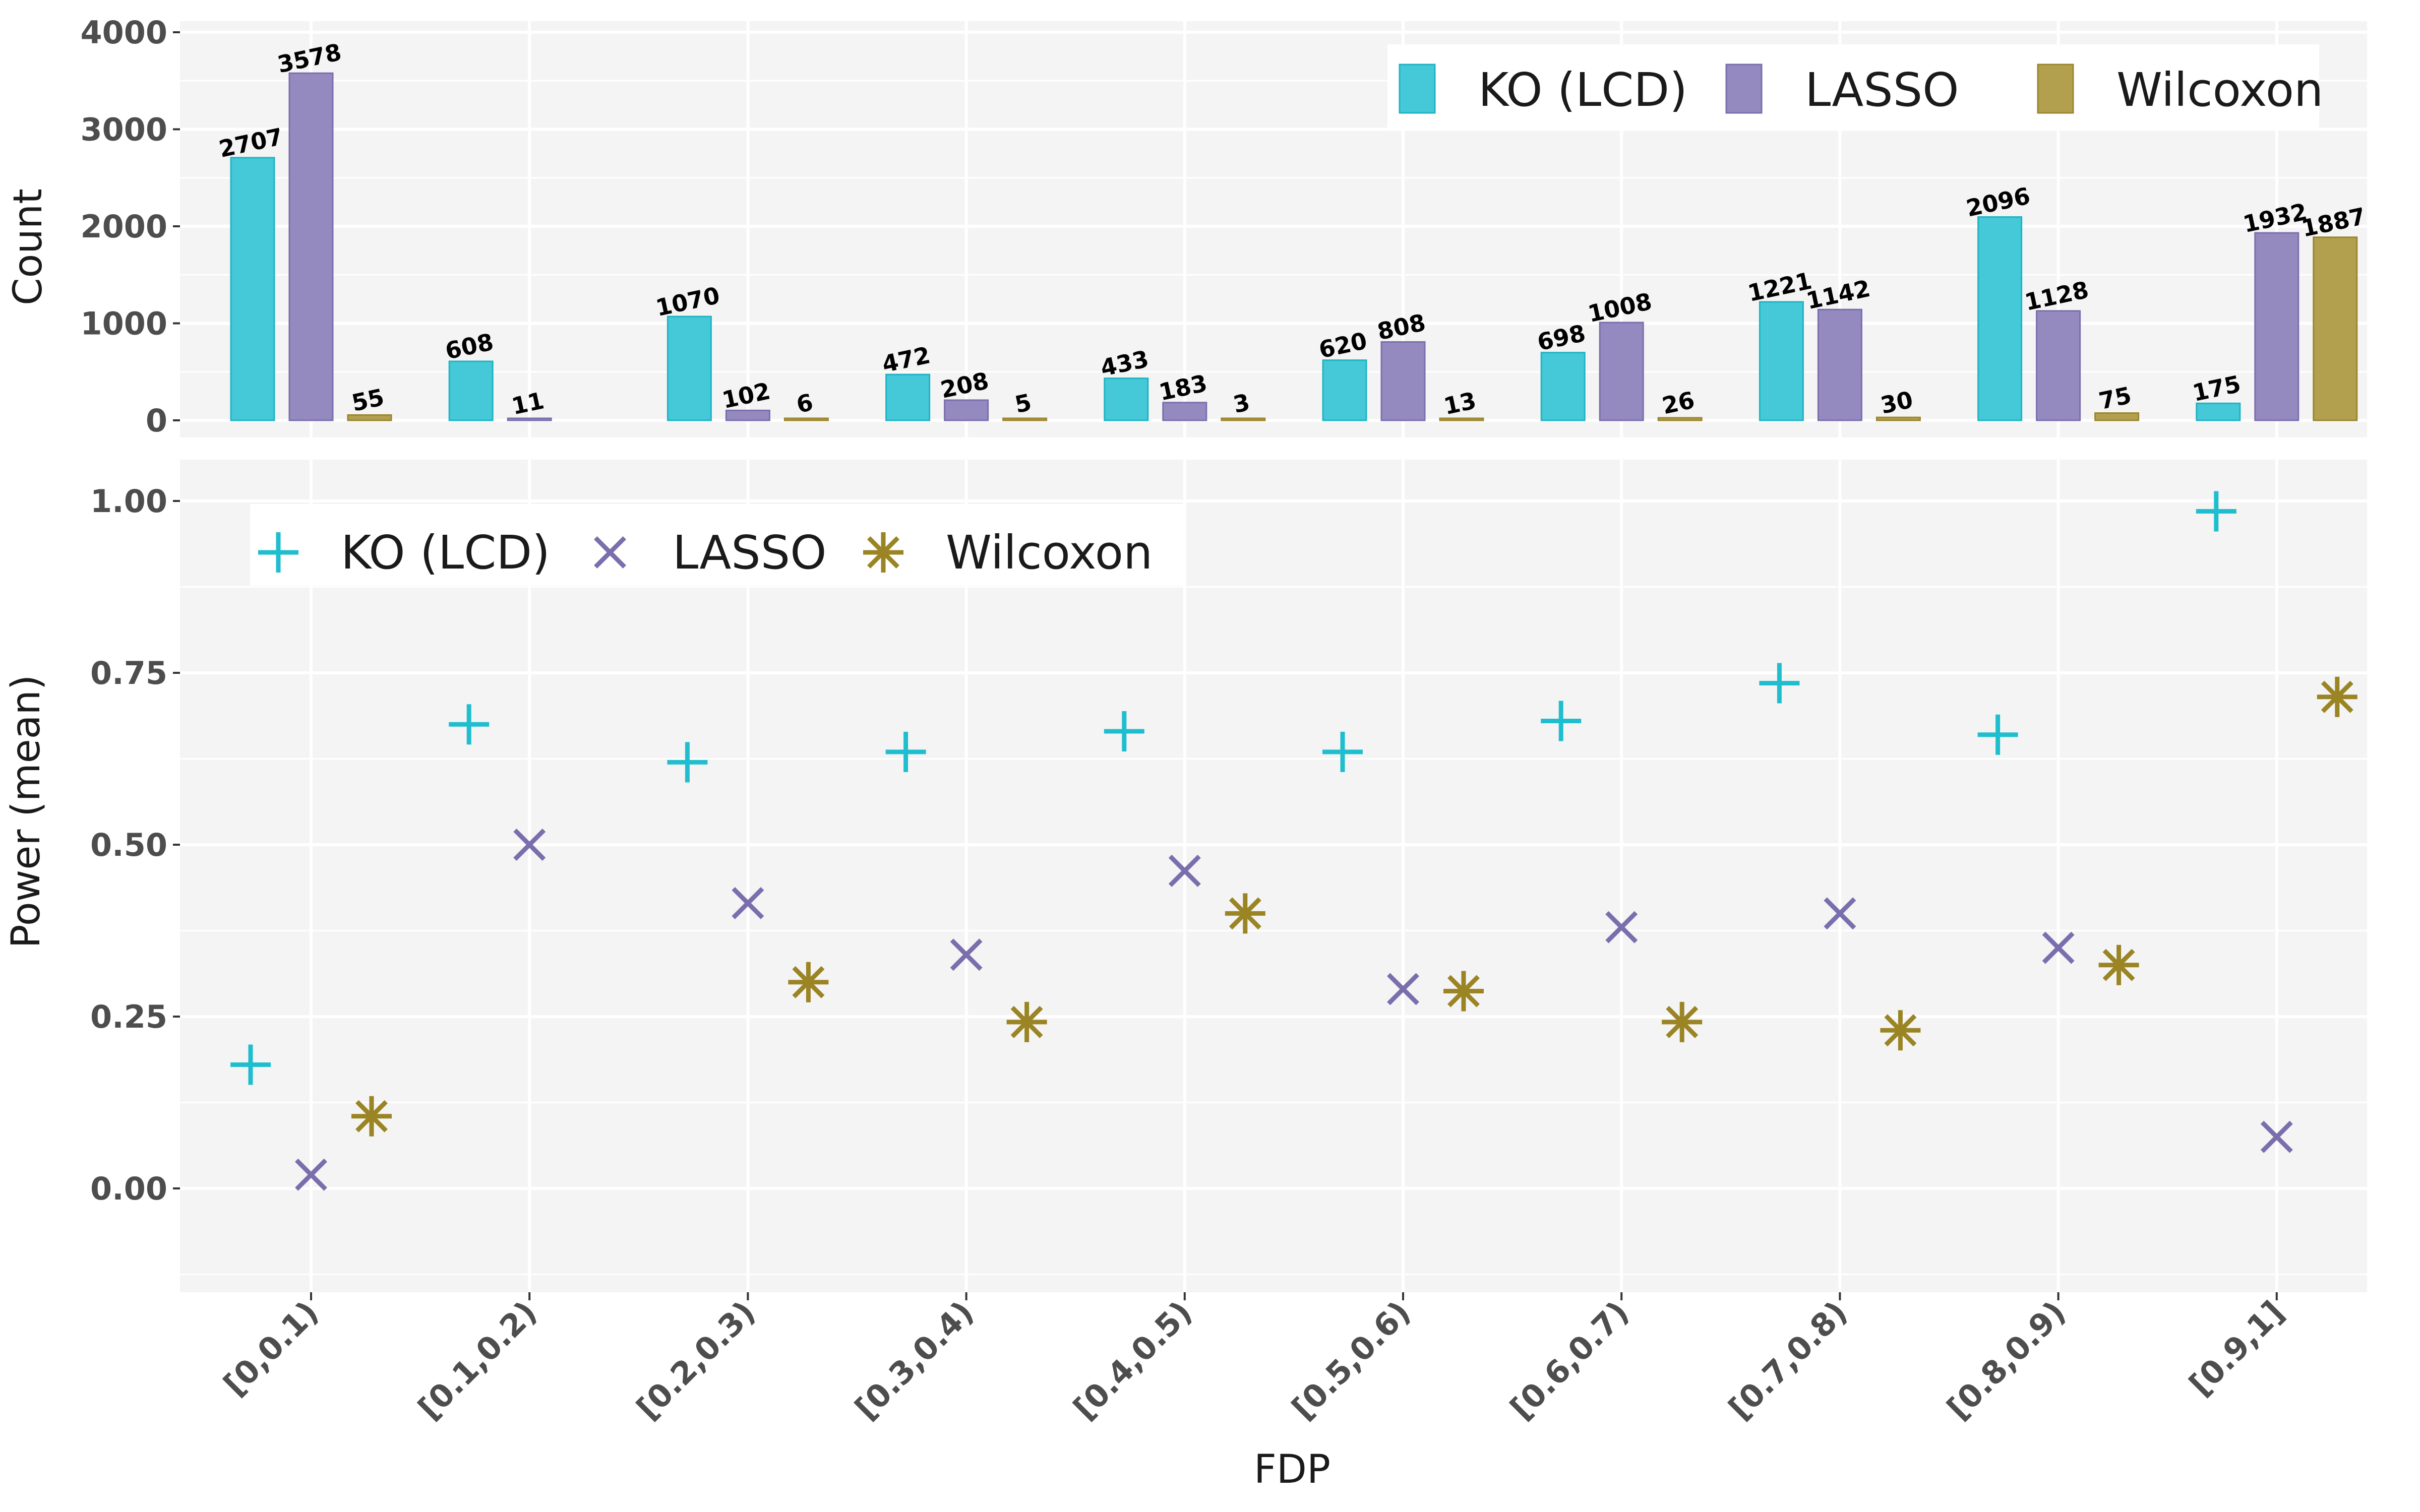 The width and height of the screenshot is (2420, 1512). Describe the element at coordinates (914, 1360) in the screenshot. I see `x-tick-label: [0.3,0.4)` at that location.